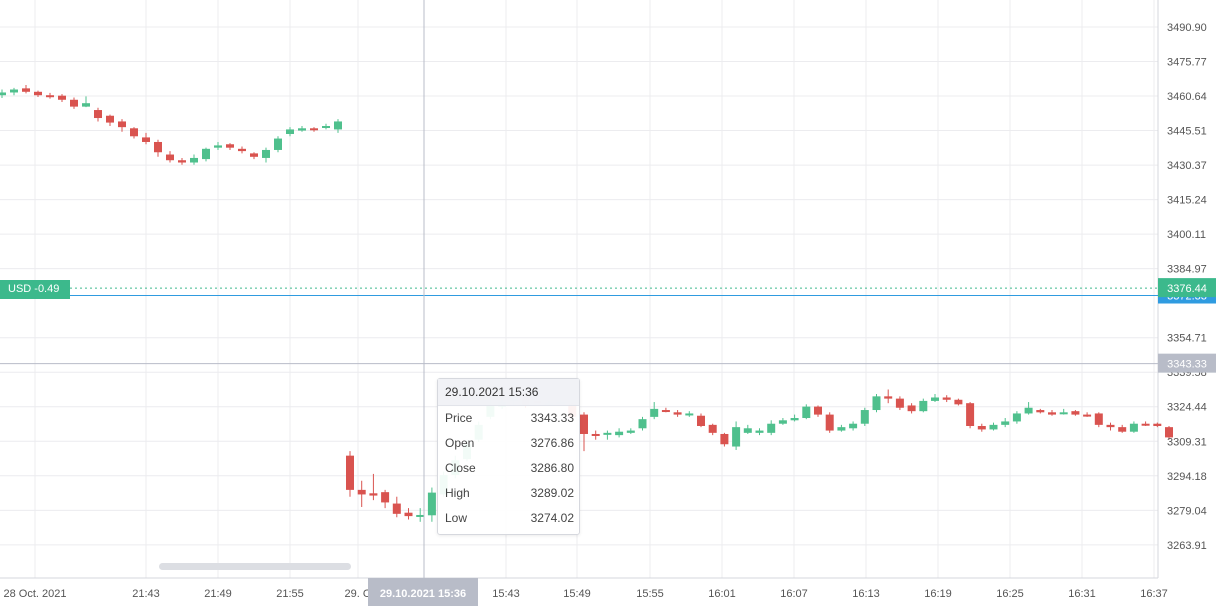  I want to click on y-tick-label: 3263.91, so click(1187, 546).